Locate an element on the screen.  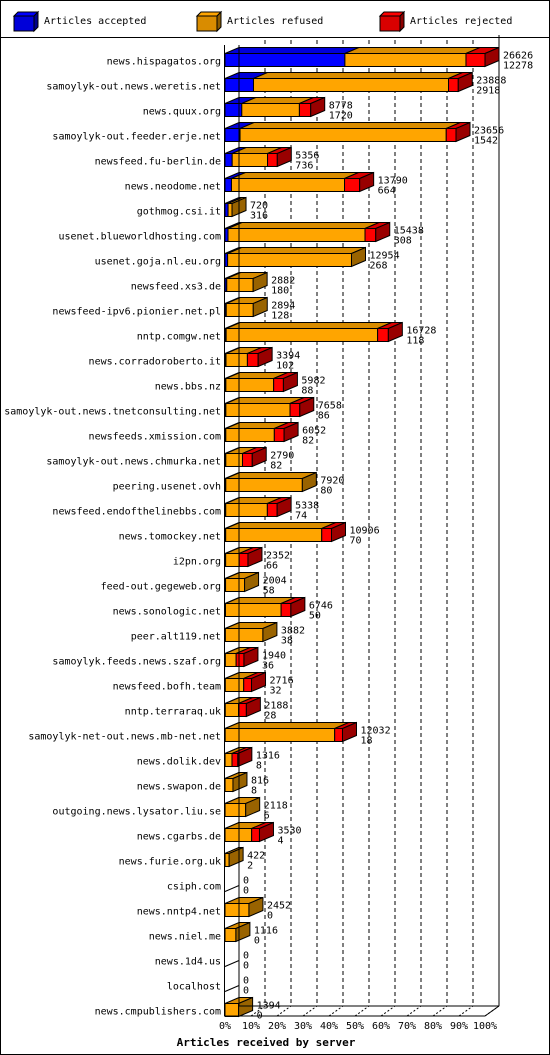
server-label: samoylyk-out.news.weretis.net is located at coordinates (133, 87).